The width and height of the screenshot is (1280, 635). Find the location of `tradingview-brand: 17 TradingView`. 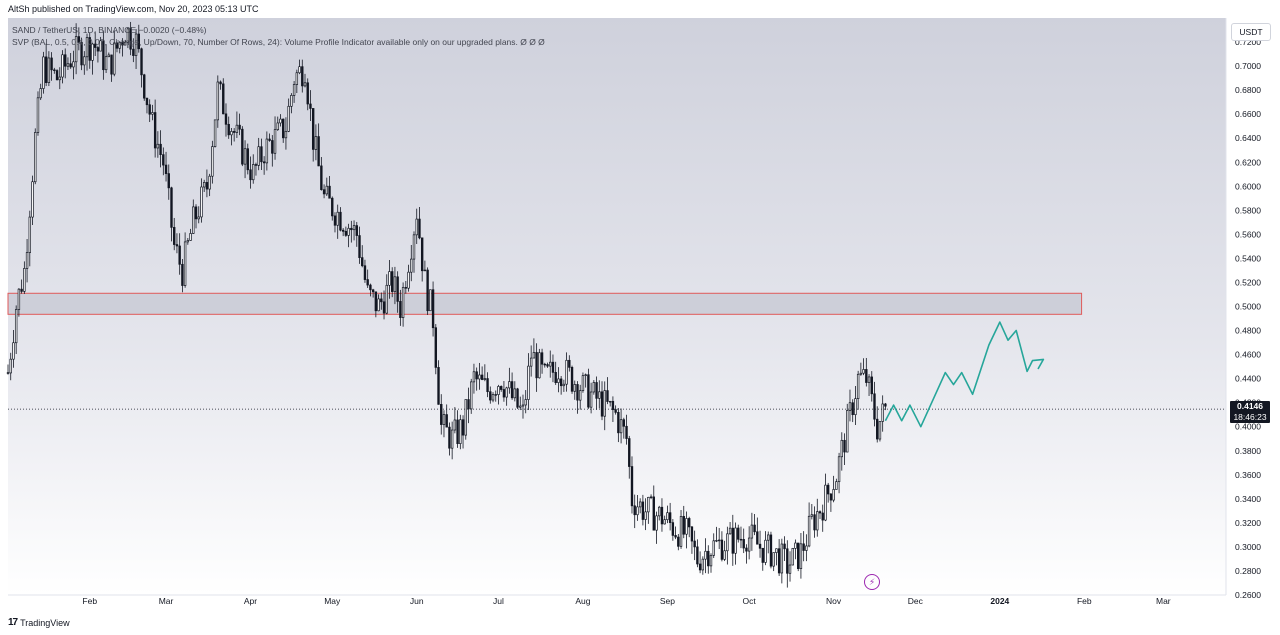

tradingview-brand: 17 TradingView is located at coordinates (39, 622).